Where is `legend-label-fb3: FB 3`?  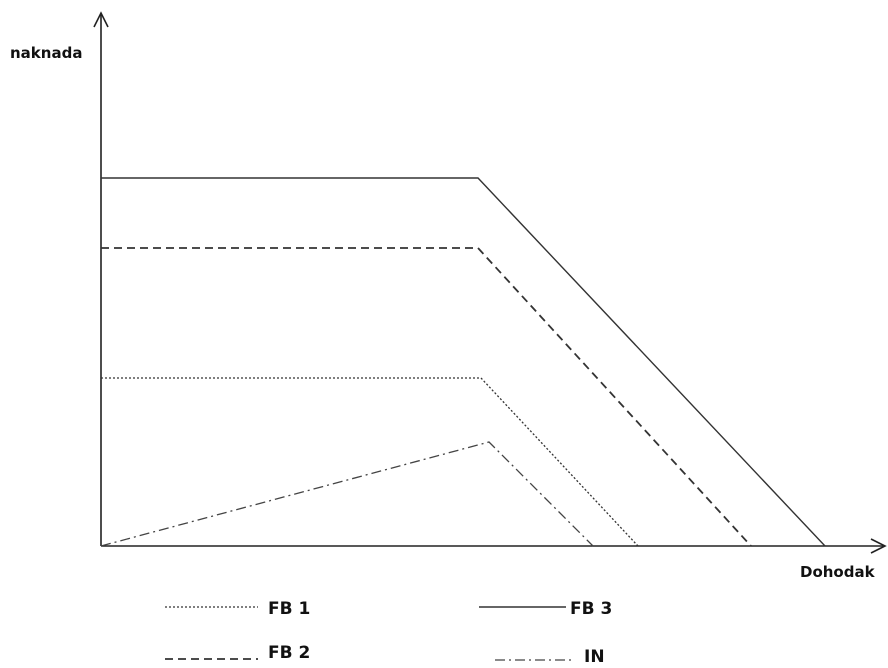 legend-label-fb3: FB 3 is located at coordinates (591, 609).